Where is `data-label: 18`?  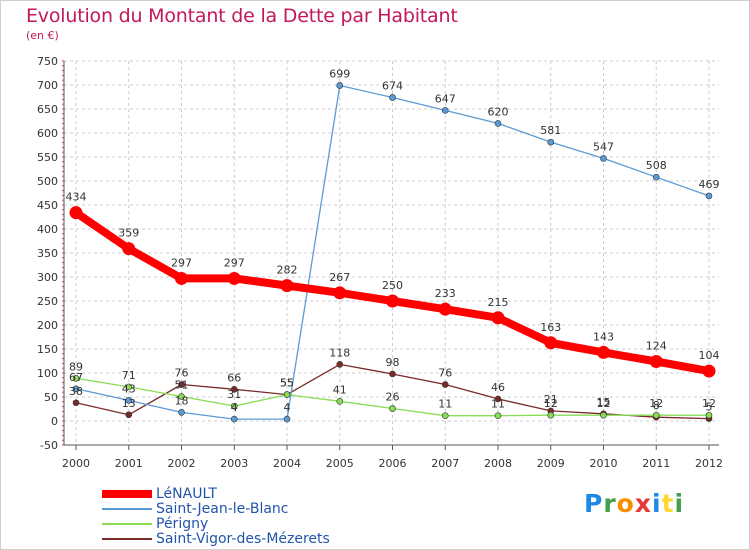 data-label: 18 is located at coordinates (182, 400).